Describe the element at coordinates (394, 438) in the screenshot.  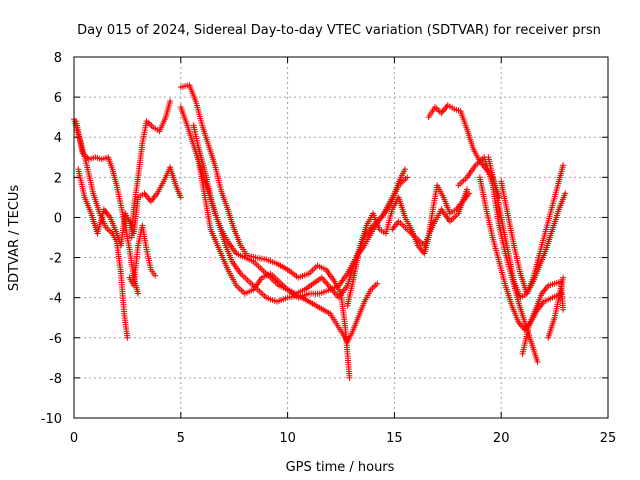
I see `x-tick-label: 15` at that location.